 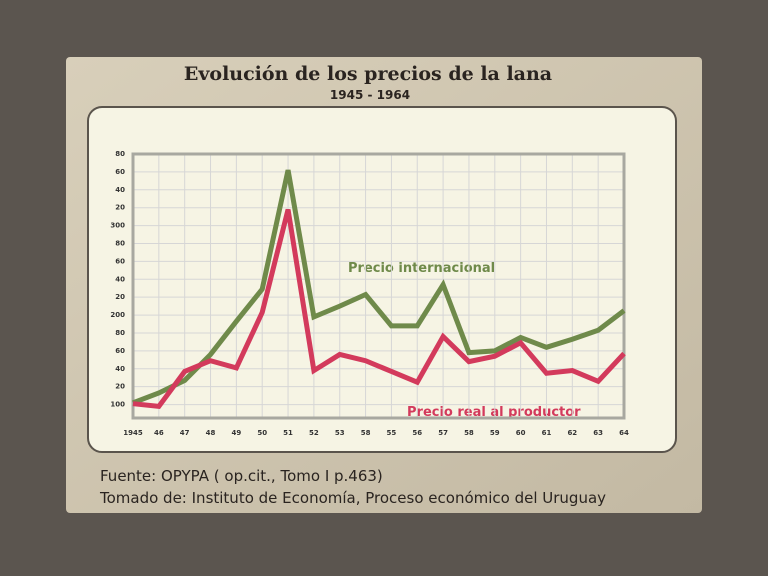 What do you see at coordinates (133, 433) in the screenshot?
I see `x-tick-label: 1945` at bounding box center [133, 433].